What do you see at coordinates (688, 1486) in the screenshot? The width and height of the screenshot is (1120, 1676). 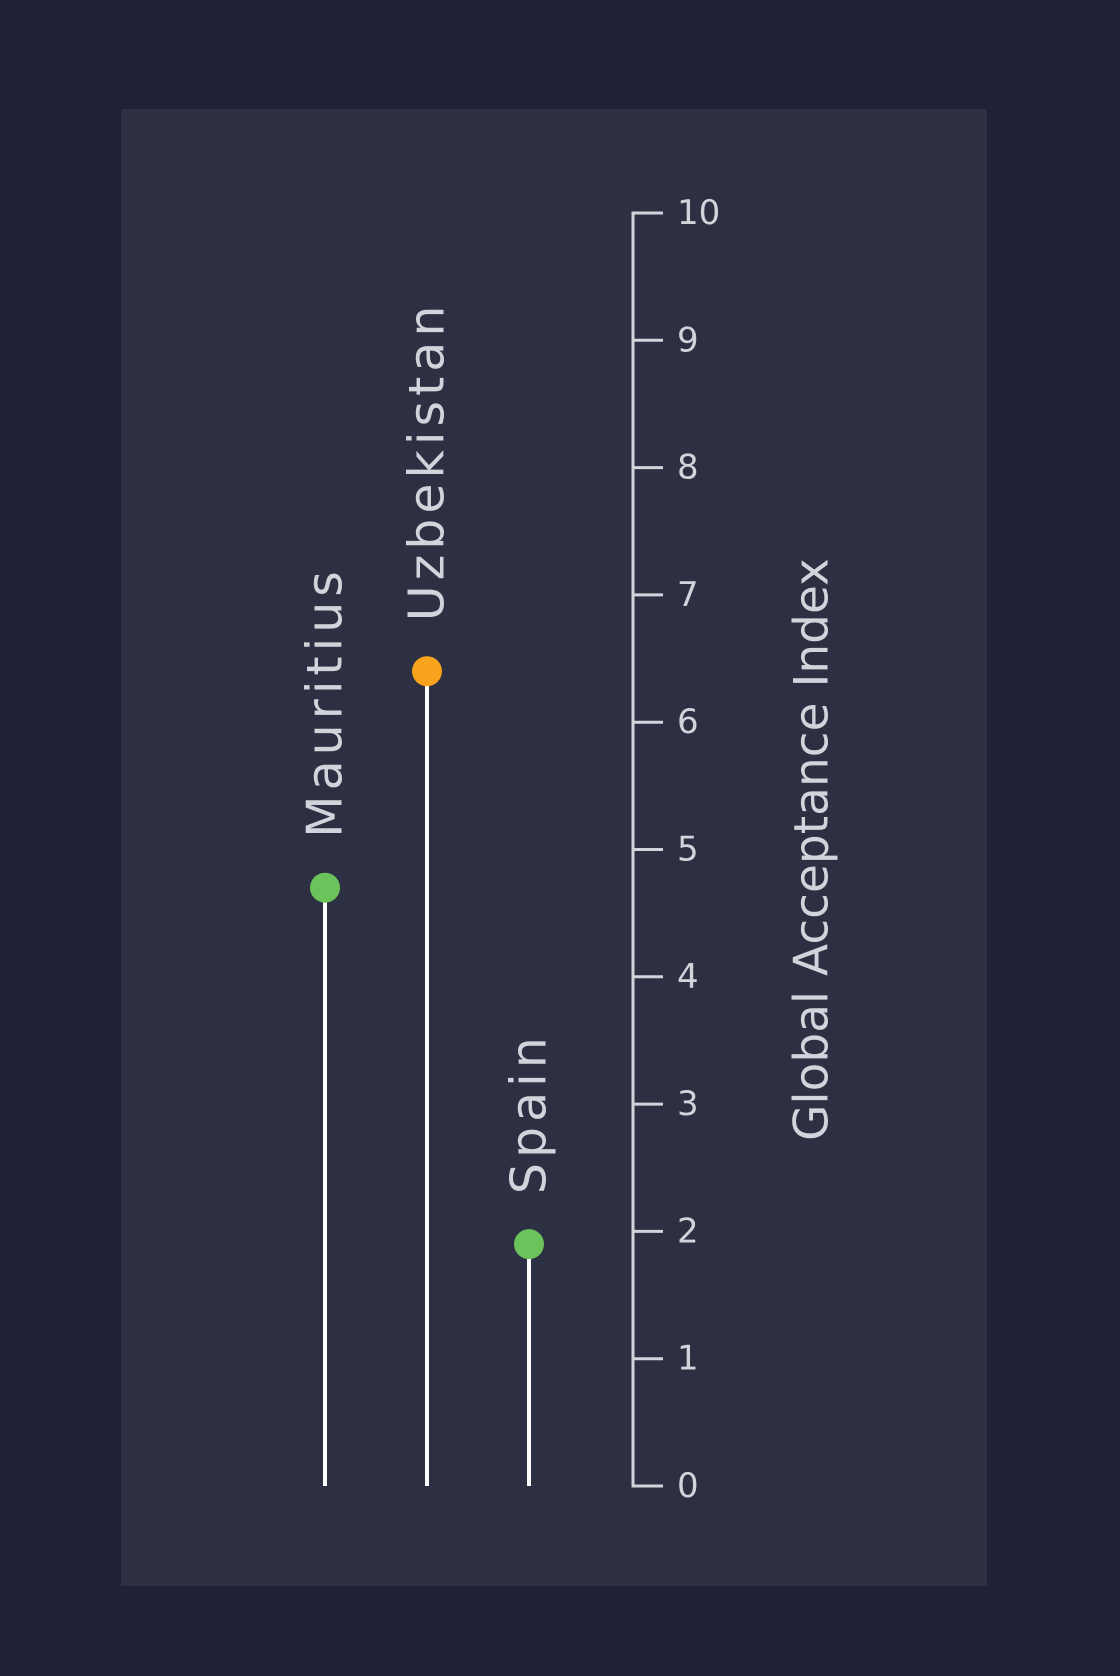 I see `y-tick-label: 0` at bounding box center [688, 1486].